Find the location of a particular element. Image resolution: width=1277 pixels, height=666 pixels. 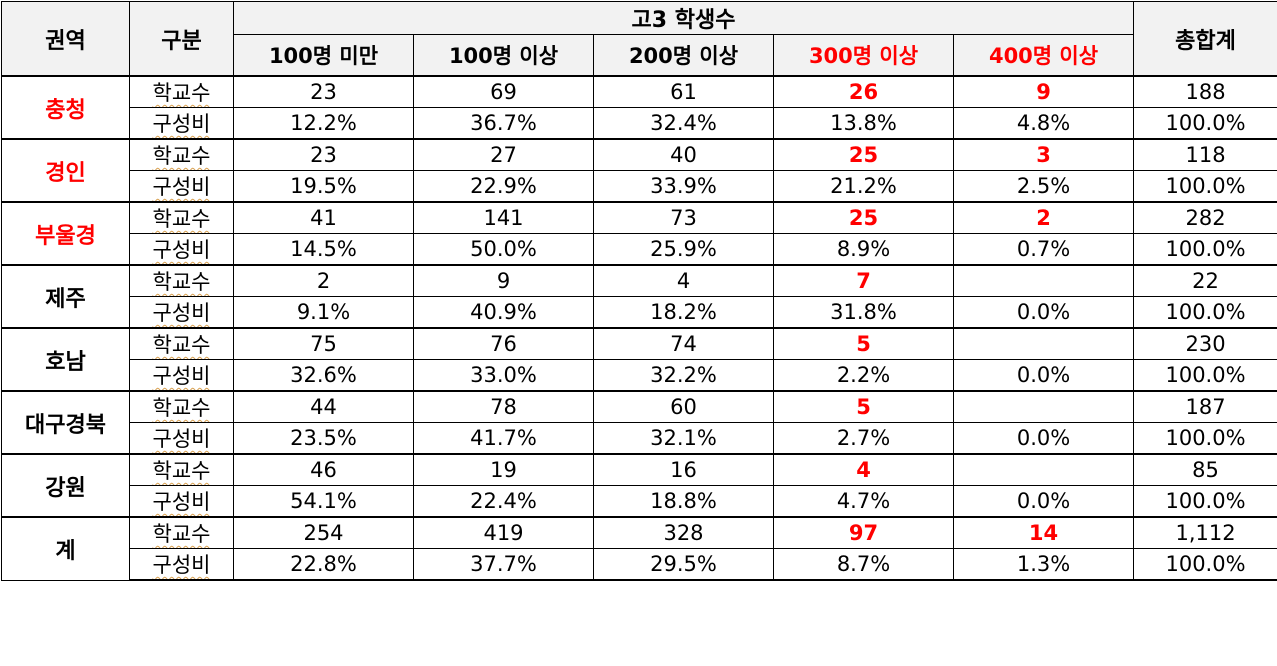

header-col-2: 100명 이상 is located at coordinates (504, 56).